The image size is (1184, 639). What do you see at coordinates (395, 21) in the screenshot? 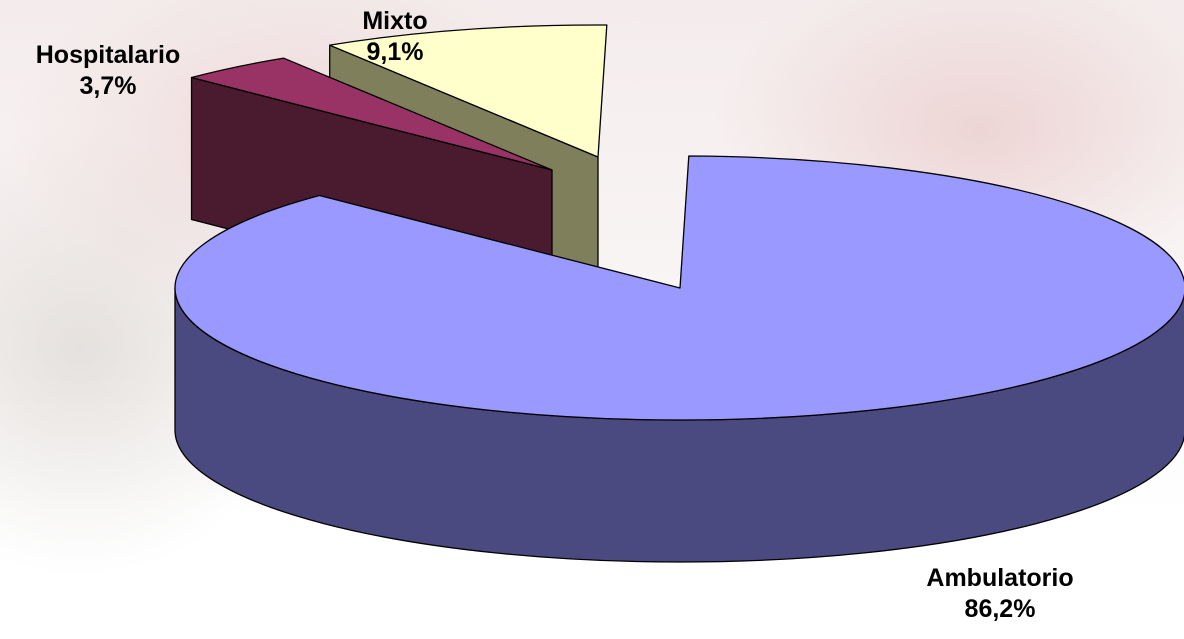
I see `label-mixto-name: Mixto` at bounding box center [395, 21].